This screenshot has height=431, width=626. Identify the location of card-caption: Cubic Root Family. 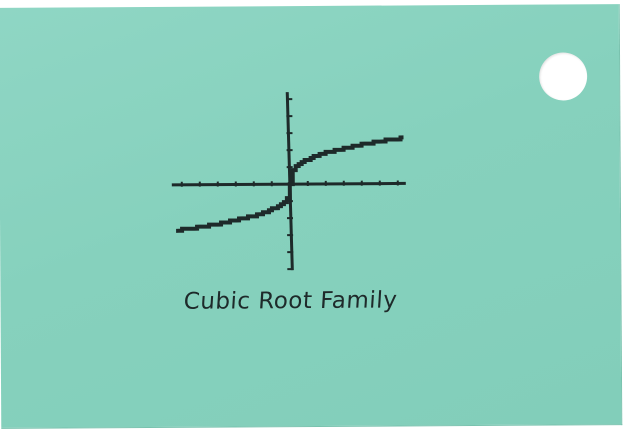
(290, 301).